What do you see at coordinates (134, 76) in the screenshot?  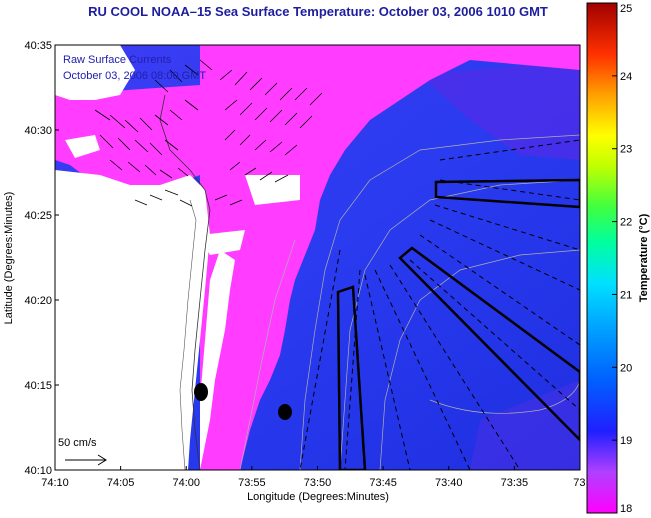 I see `currents-date: October 03, 2006 08:00 GMT` at bounding box center [134, 76].